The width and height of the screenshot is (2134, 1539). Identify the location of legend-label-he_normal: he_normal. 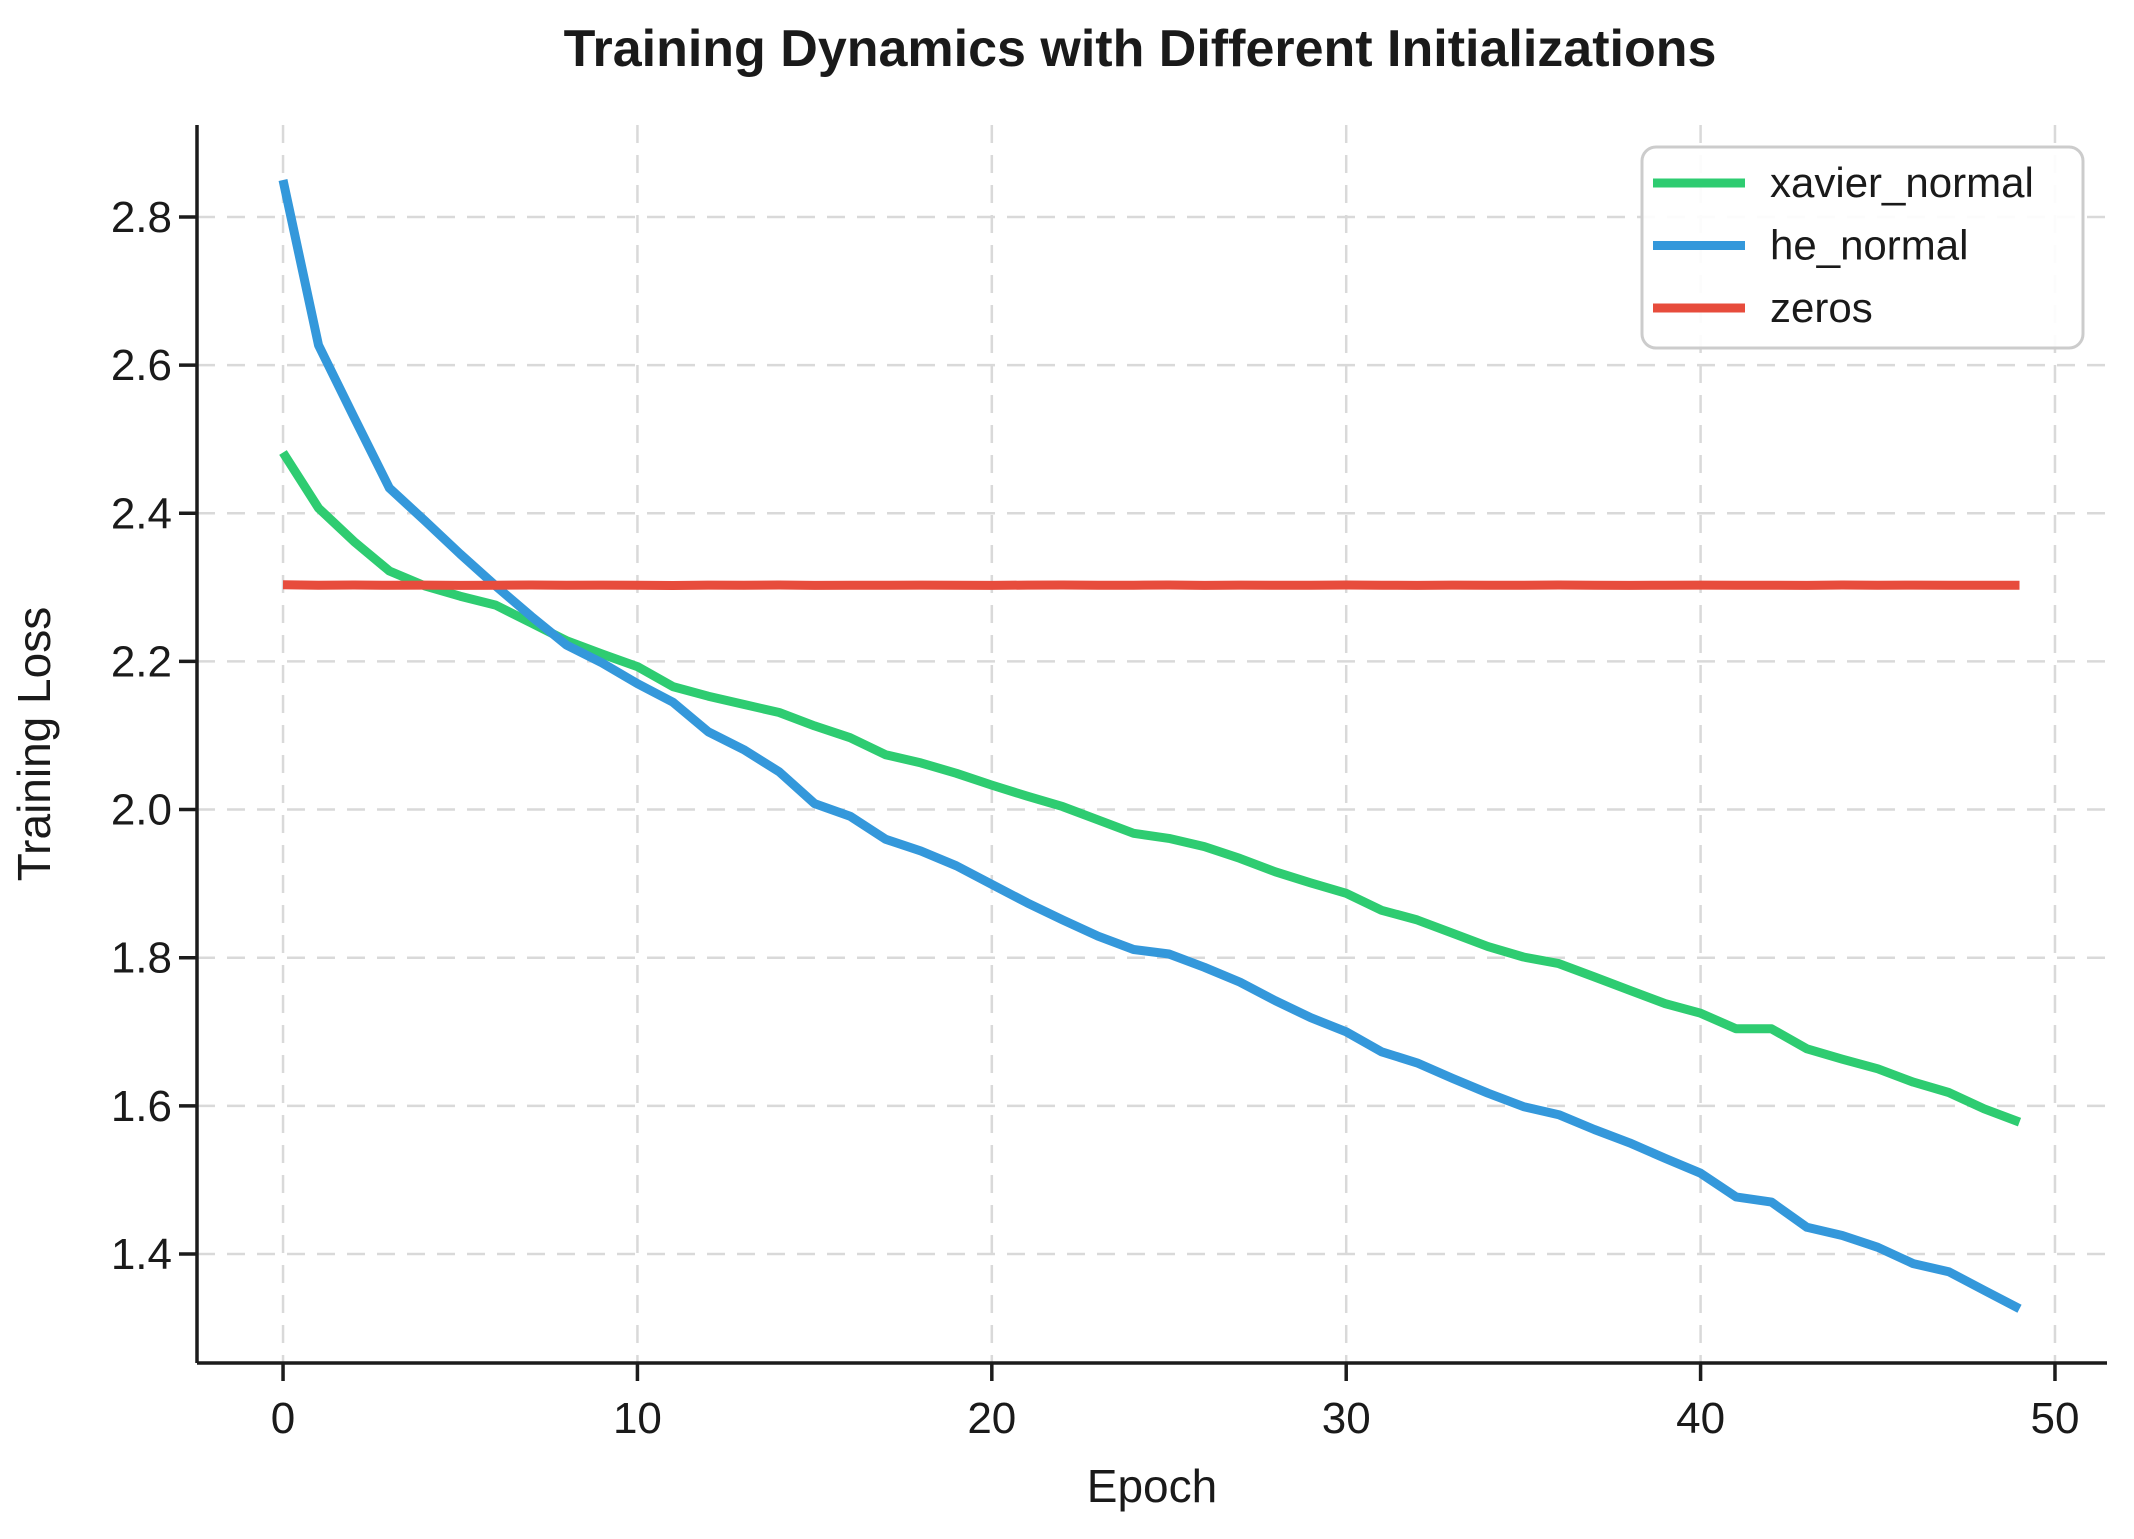
(1869, 245).